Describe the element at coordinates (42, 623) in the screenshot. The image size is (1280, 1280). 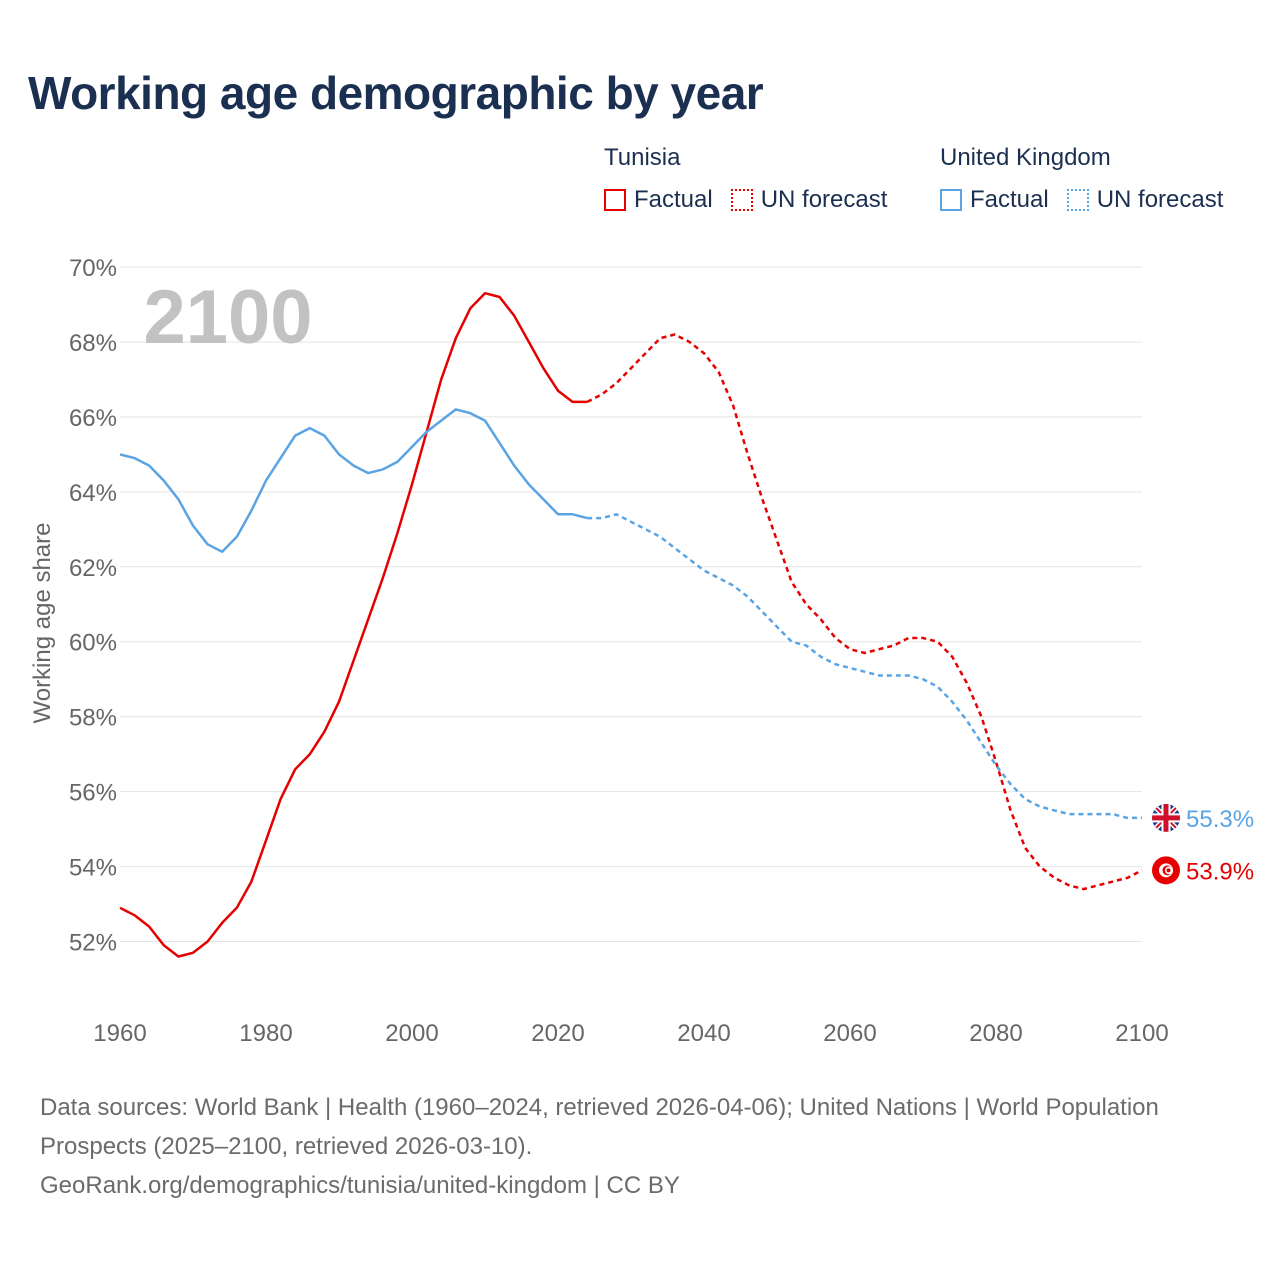
I see `y-axis-label: Working age share` at that location.